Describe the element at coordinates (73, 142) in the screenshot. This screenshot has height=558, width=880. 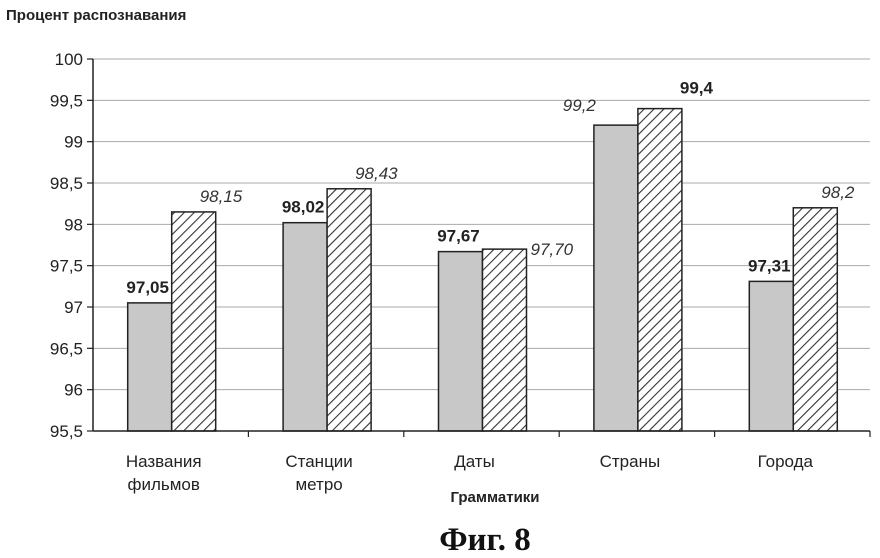
I see `y-tick-label: 99` at that location.